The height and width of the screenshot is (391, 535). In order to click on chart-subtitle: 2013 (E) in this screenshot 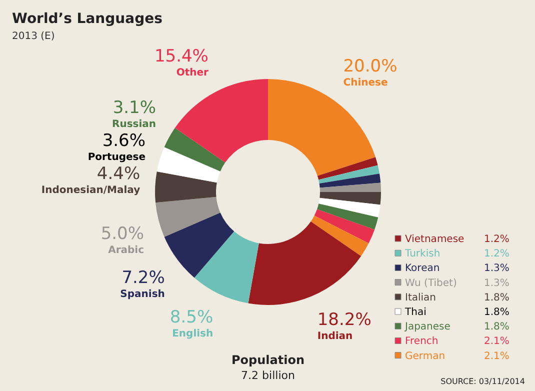, I will do `click(33, 36)`.